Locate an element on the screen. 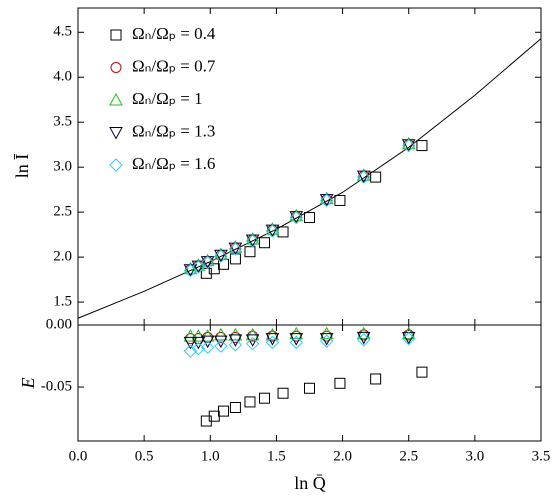 Image resolution: width=558 pixels, height=501 pixels. y-tick-label: 3.0 is located at coordinates (62, 167).